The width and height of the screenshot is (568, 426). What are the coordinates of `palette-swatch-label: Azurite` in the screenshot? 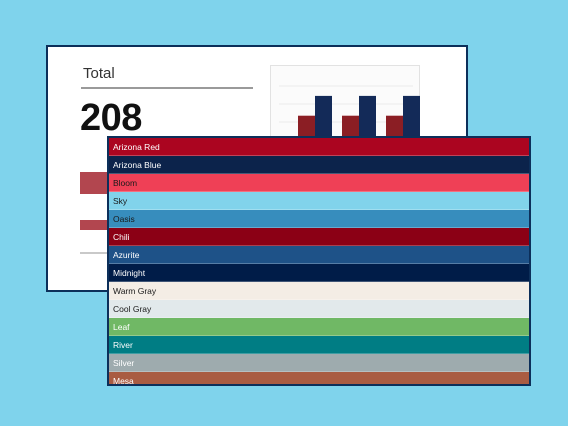 It's located at (126, 254).